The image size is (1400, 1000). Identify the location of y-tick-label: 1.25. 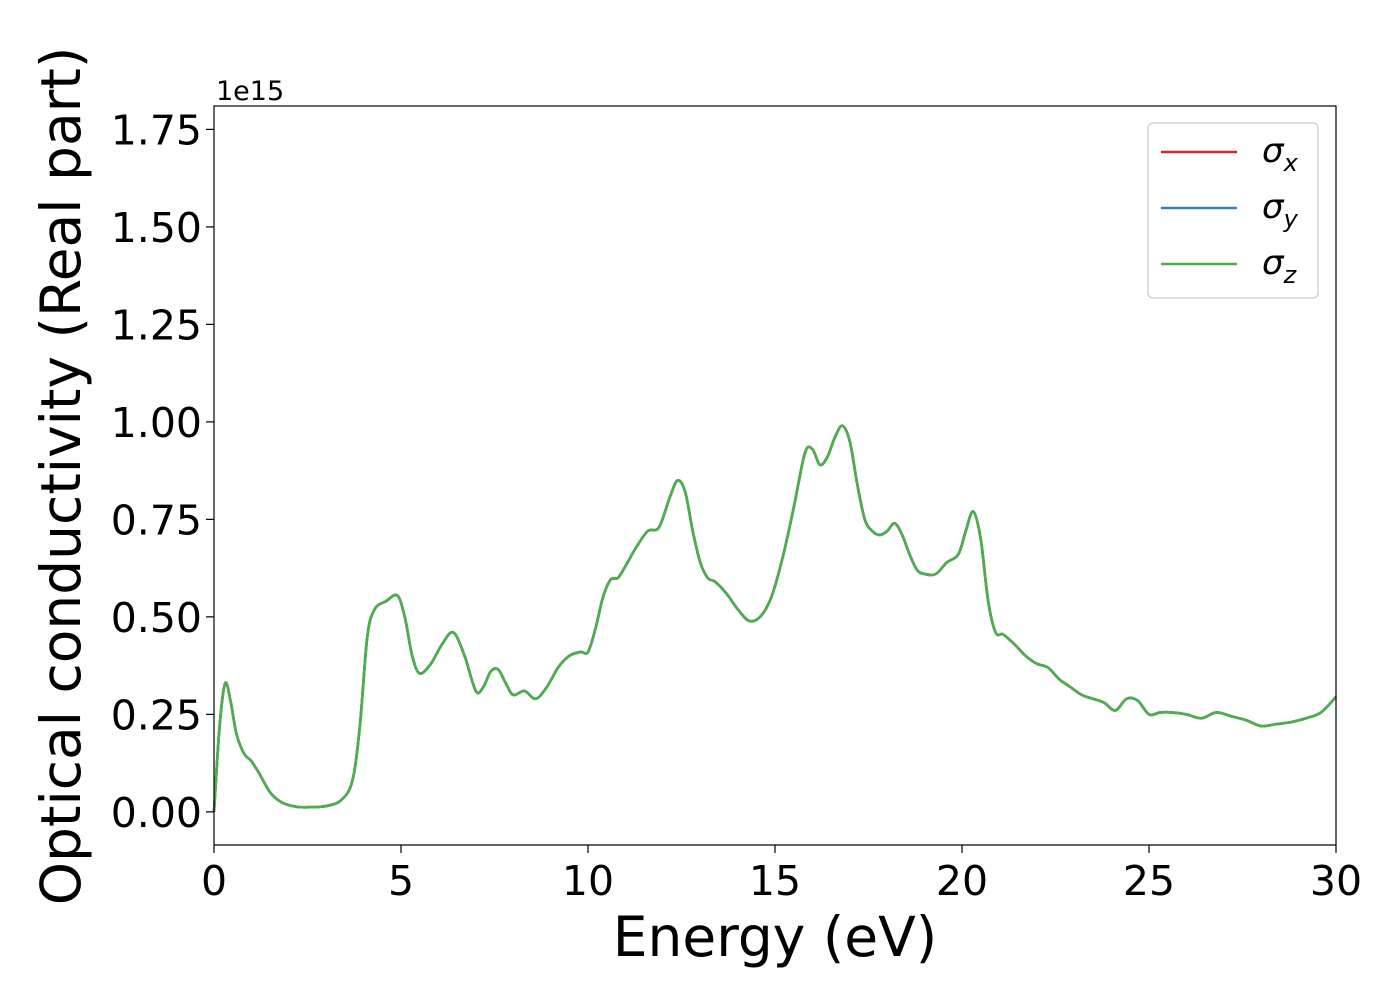
(156, 325).